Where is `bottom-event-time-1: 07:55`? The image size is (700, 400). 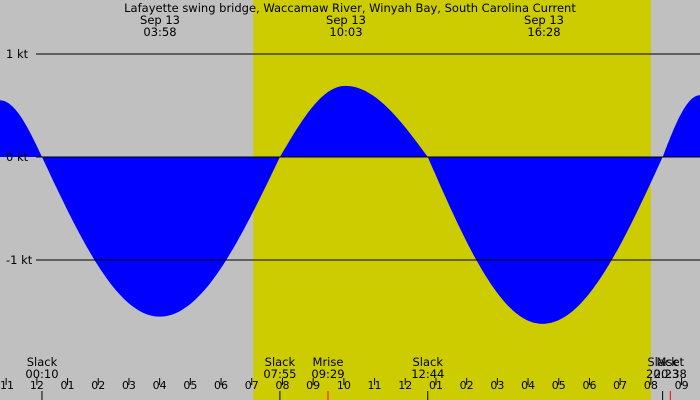 bottom-event-time-1: 07:55 is located at coordinates (279, 374).